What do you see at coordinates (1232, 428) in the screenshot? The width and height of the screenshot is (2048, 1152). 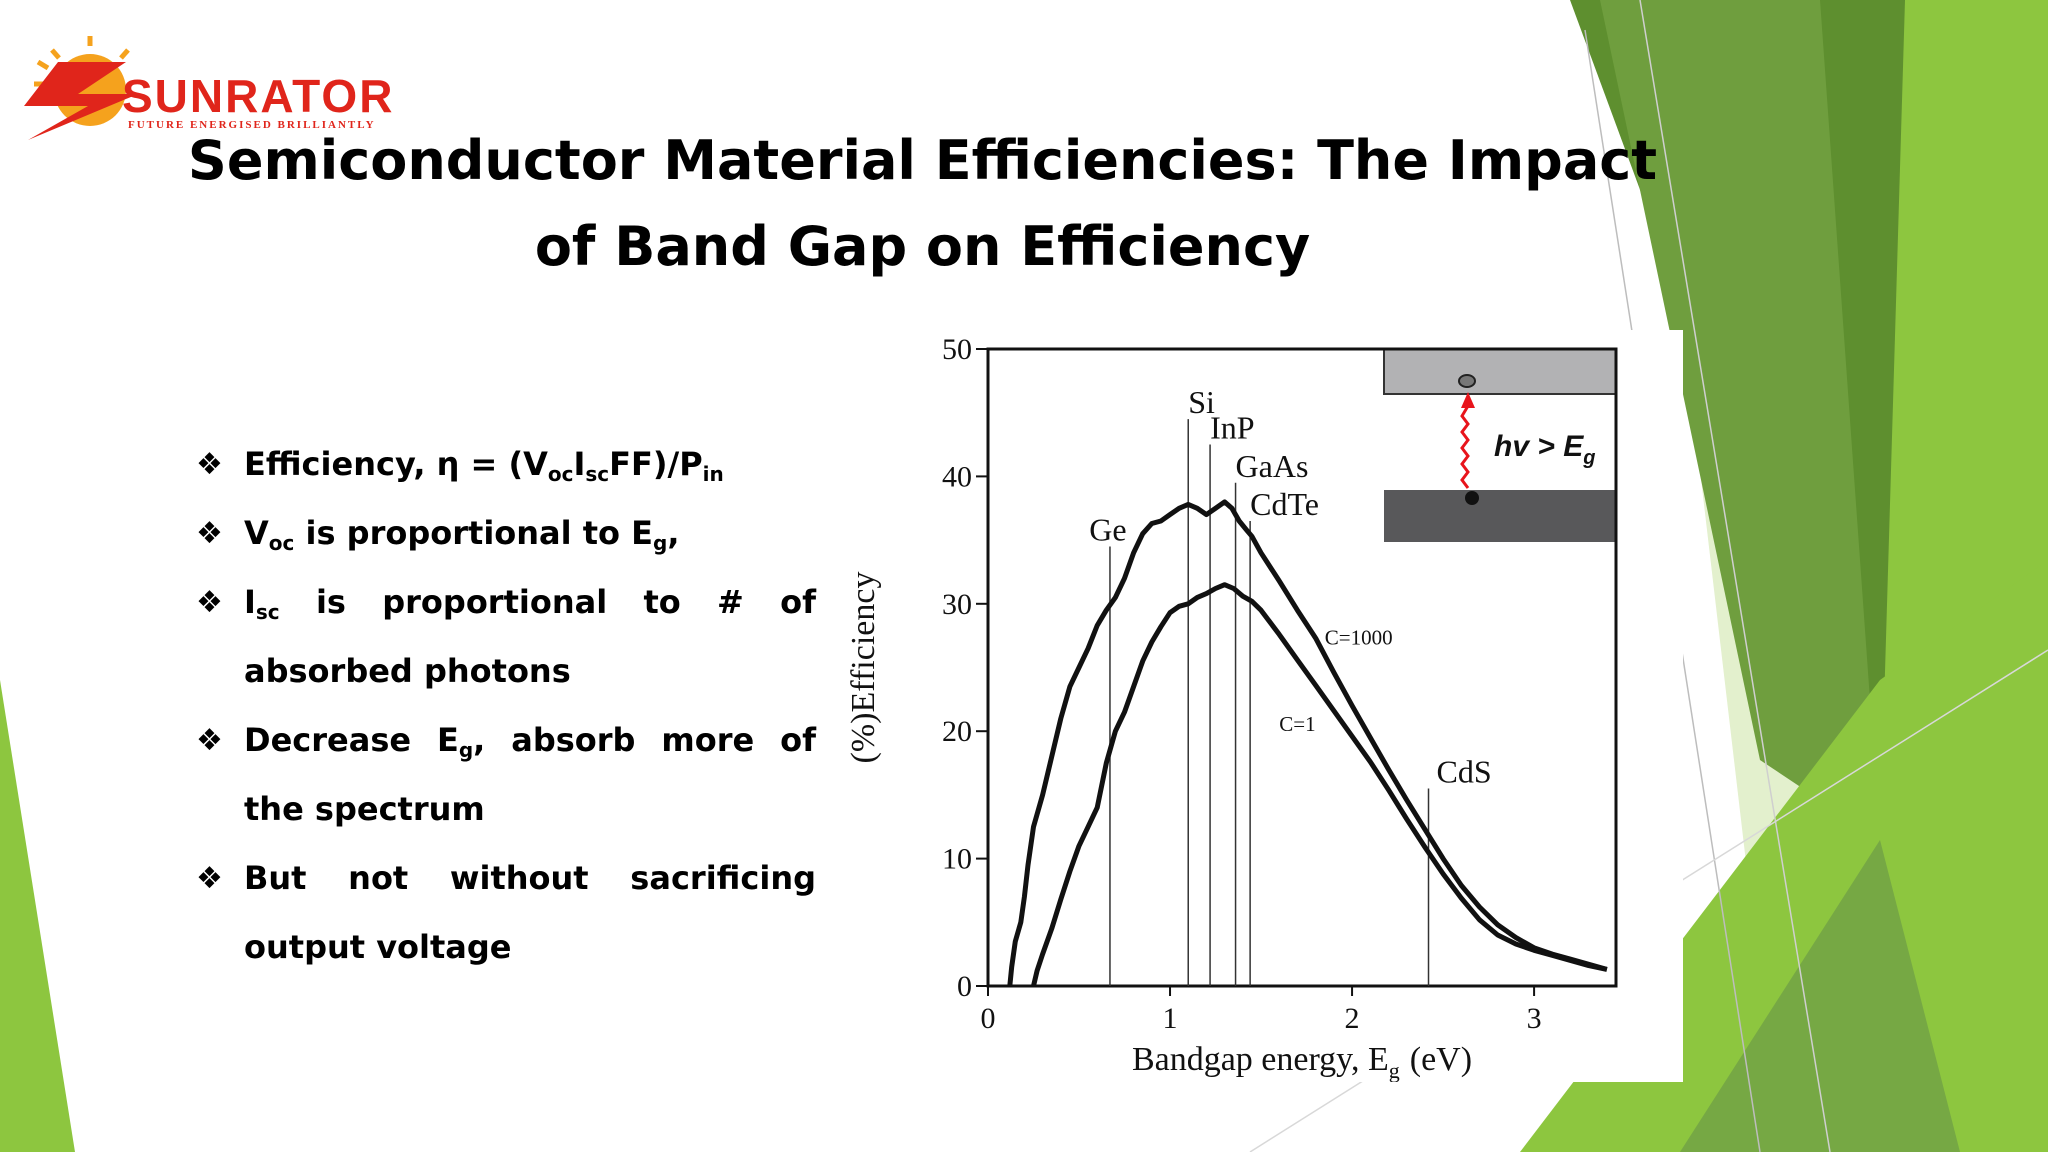 I see `material-label: InP` at bounding box center [1232, 428].